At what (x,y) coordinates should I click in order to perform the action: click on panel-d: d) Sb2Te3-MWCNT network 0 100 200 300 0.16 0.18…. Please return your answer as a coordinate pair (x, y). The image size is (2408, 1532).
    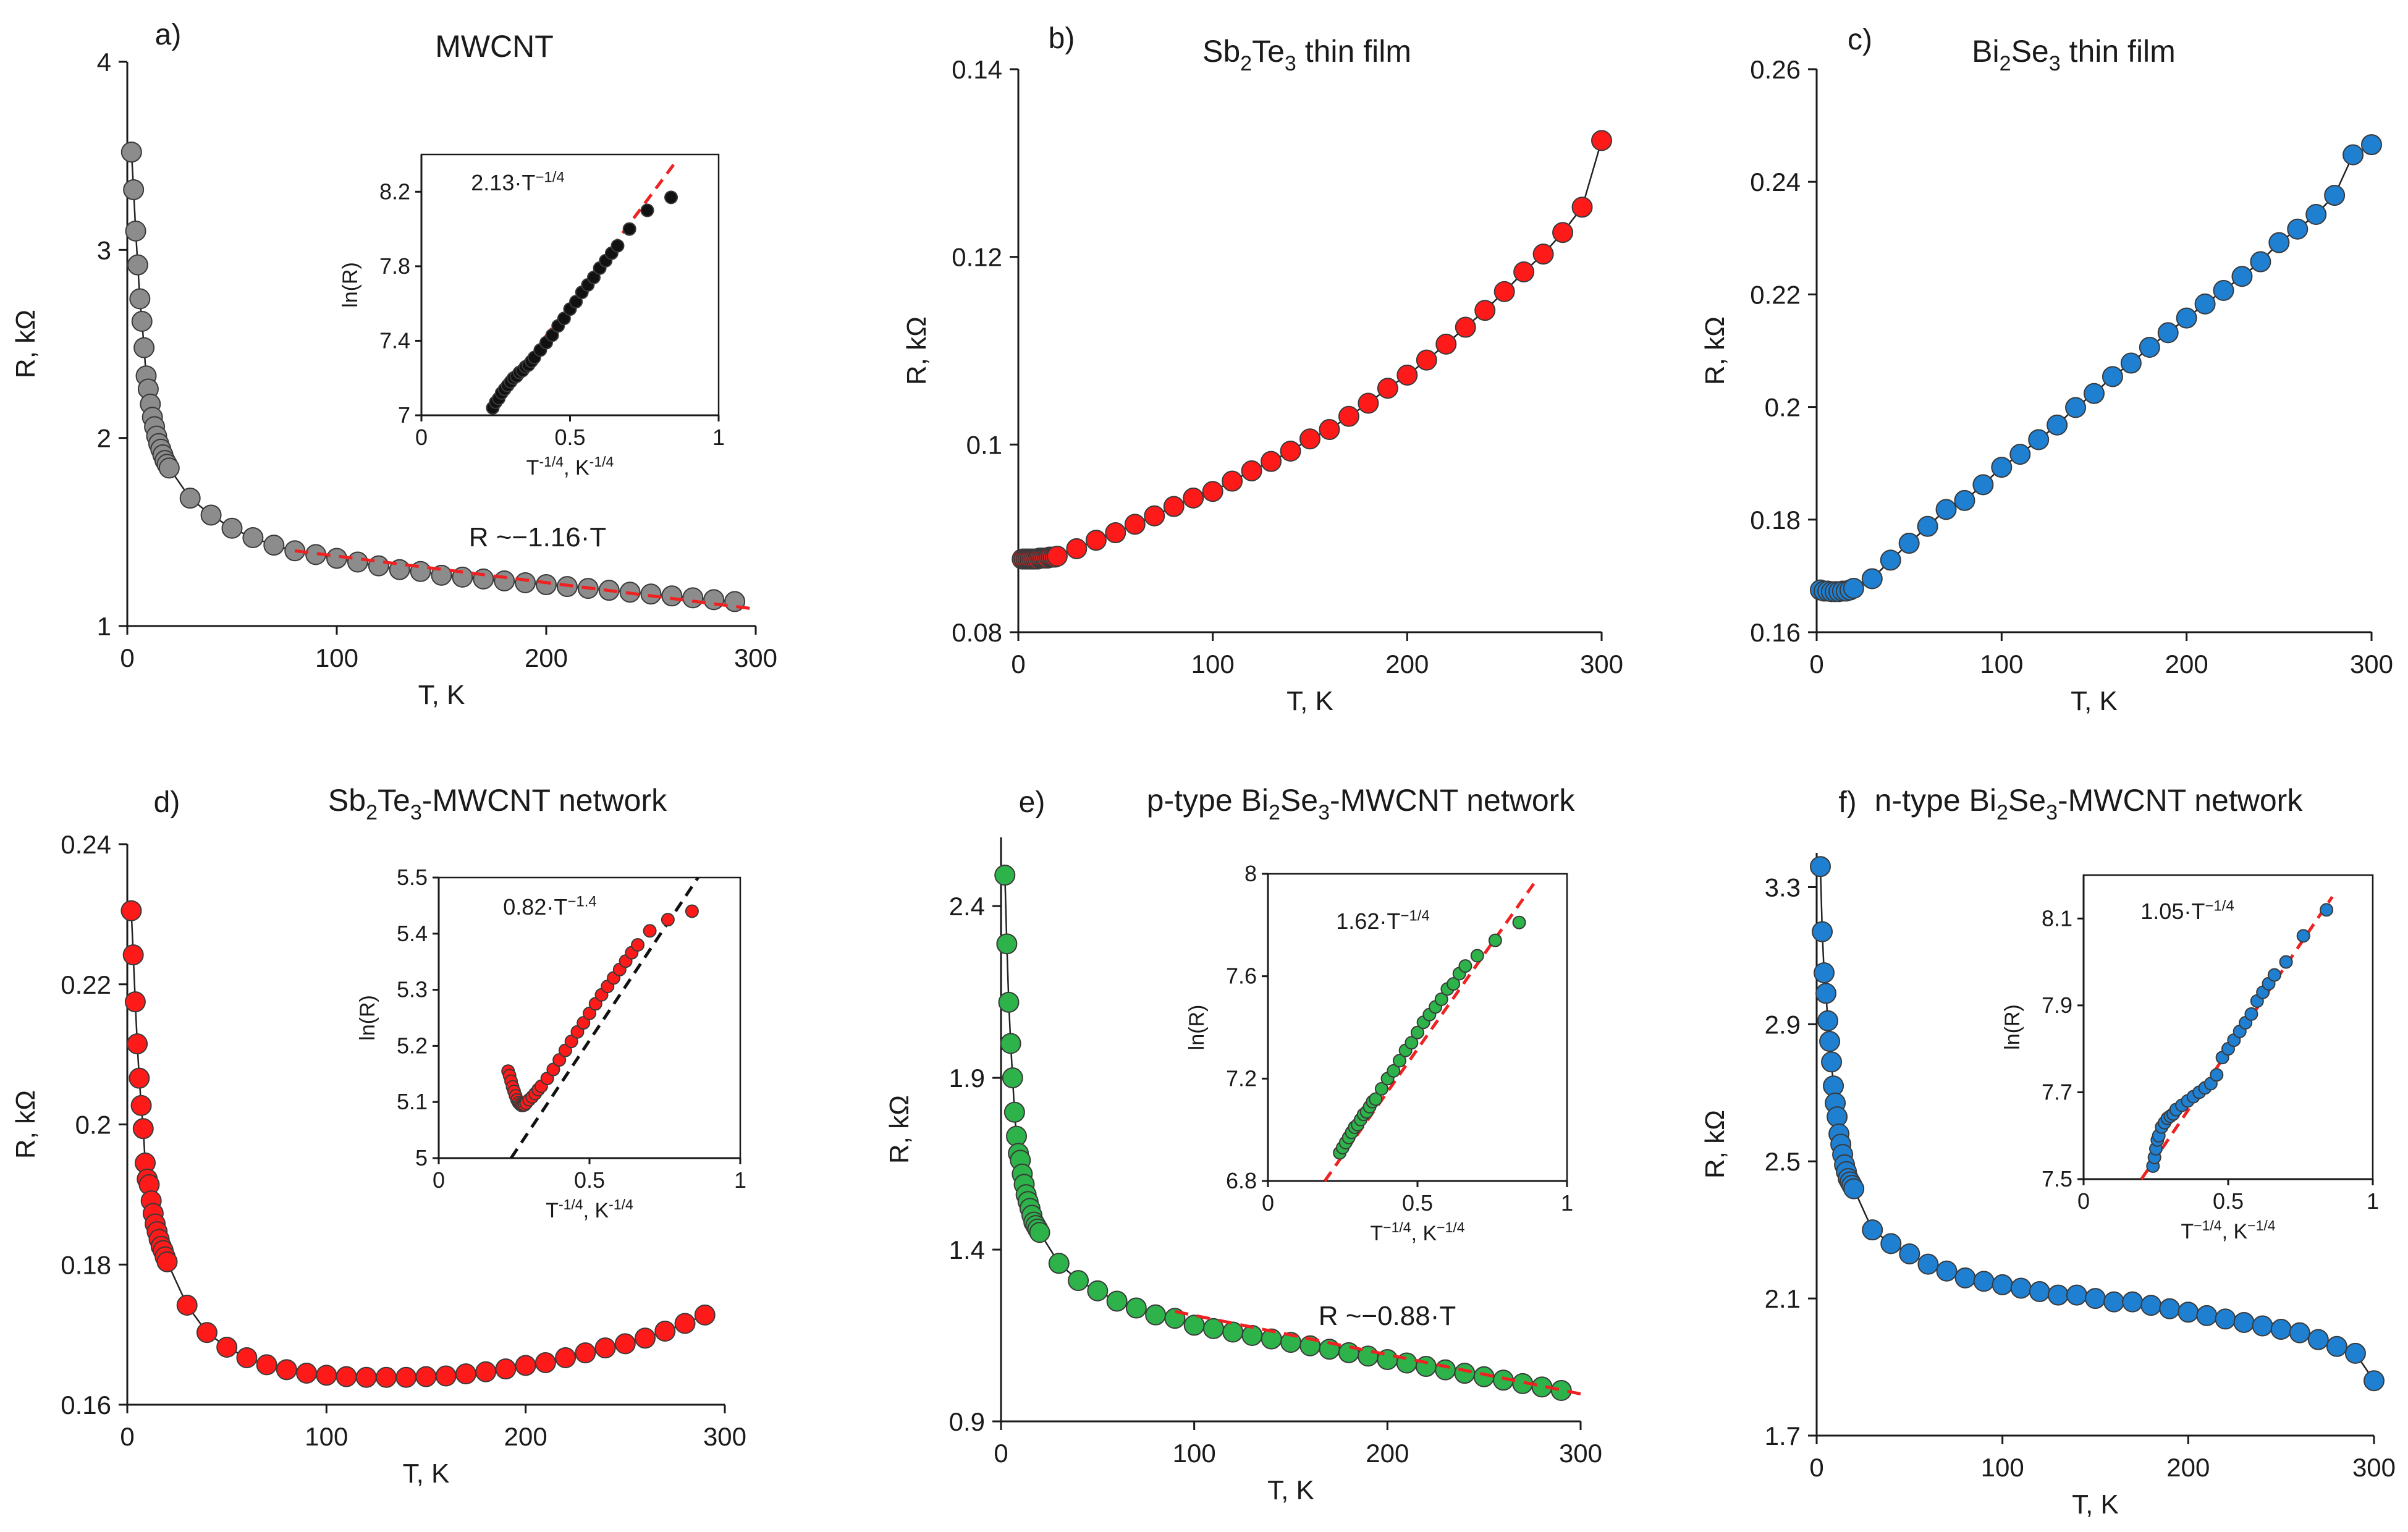
    Looking at the image, I should click on (378, 1136).